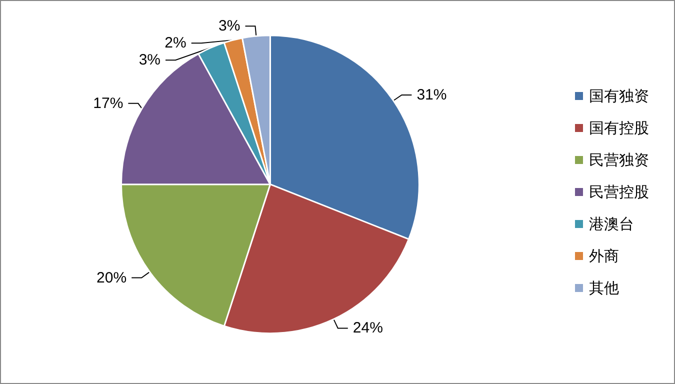 The image size is (675, 384). What do you see at coordinates (111, 277) in the screenshot?
I see `data-label: 20%` at bounding box center [111, 277].